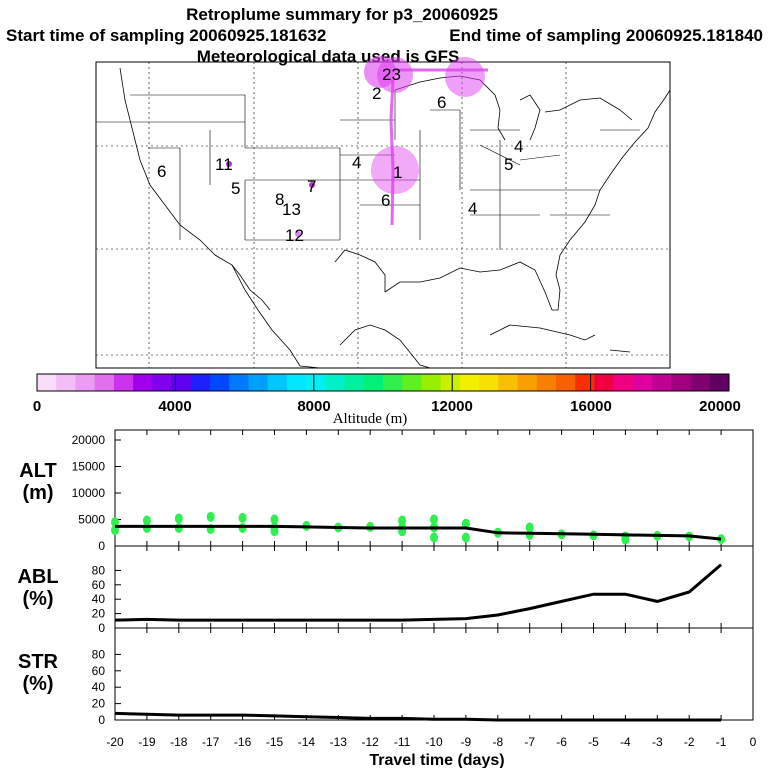  Describe the element at coordinates (720, 406) in the screenshot. I see `colorbar-tick-label: 20000` at that location.